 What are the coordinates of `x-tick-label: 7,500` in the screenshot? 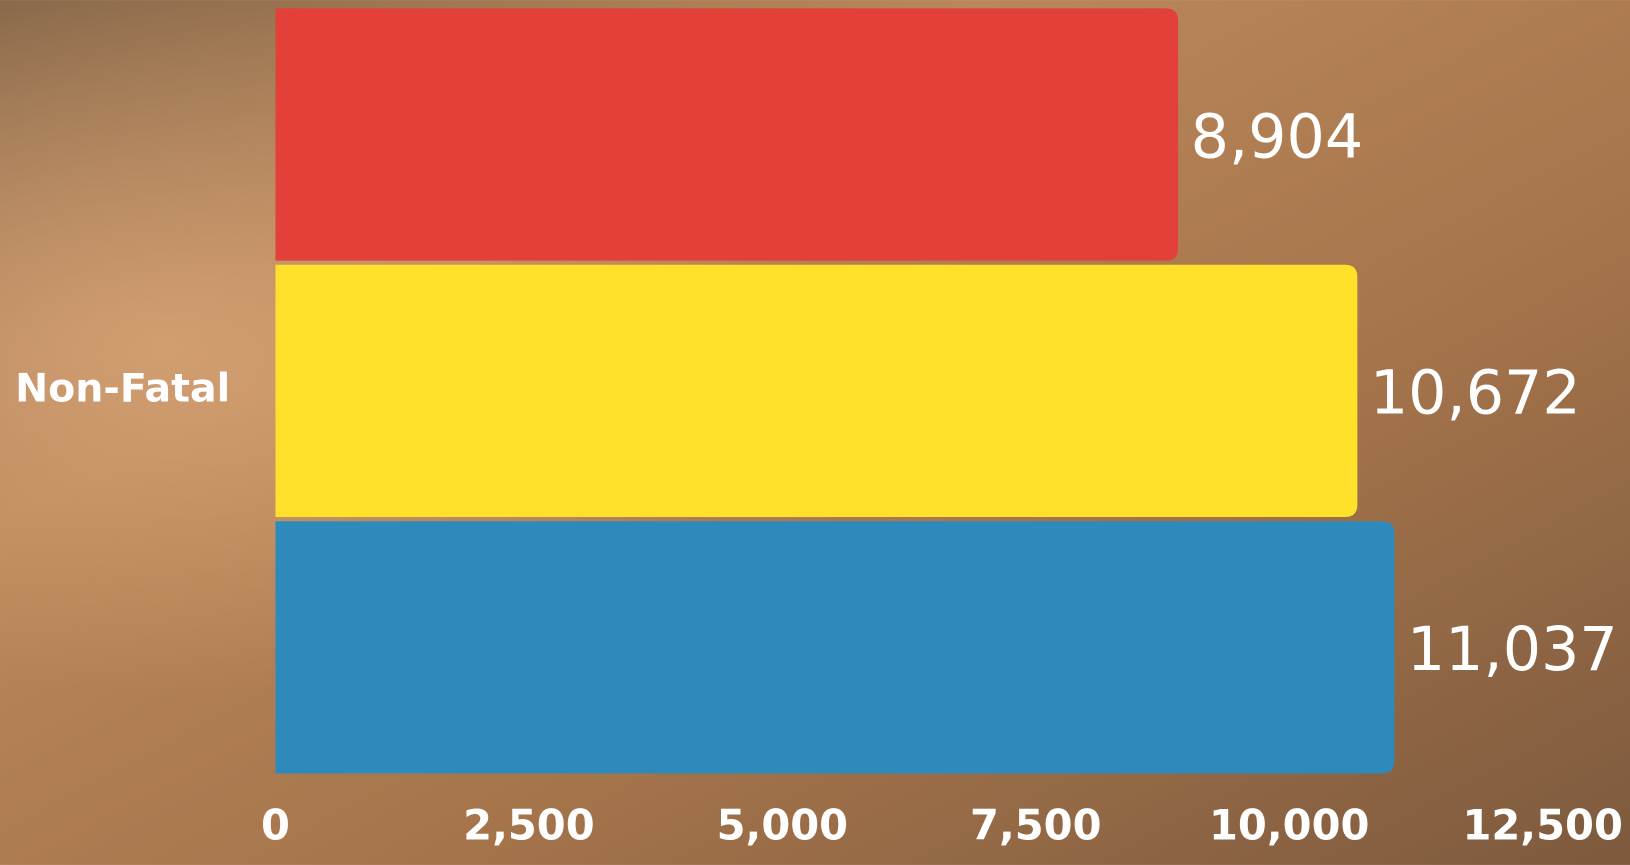 It's located at (1036, 825).